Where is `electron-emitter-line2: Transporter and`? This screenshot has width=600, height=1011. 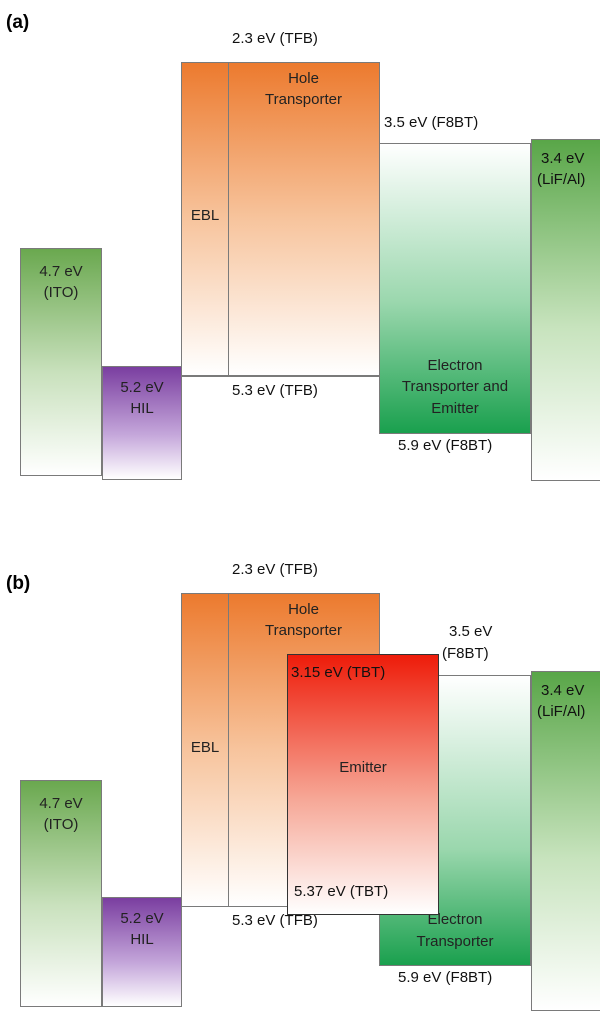
electron-emitter-line2: Transporter and is located at coordinates (455, 386).